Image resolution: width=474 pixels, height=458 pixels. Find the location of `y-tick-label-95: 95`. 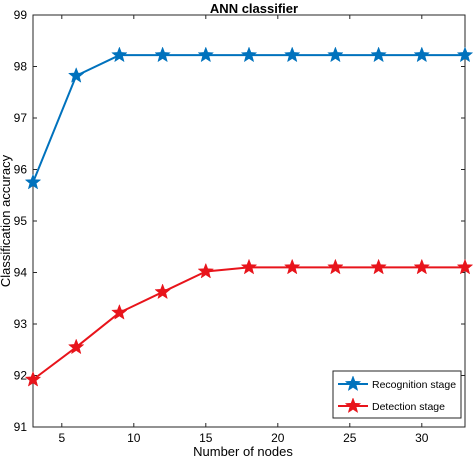

y-tick-label-95: 95 is located at coordinates (21, 221).